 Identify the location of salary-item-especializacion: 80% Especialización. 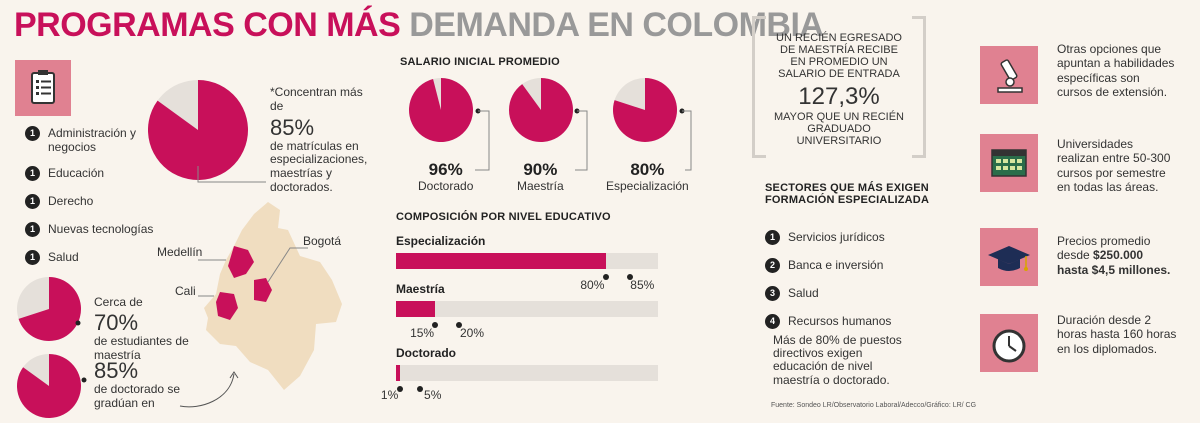
(647, 177).